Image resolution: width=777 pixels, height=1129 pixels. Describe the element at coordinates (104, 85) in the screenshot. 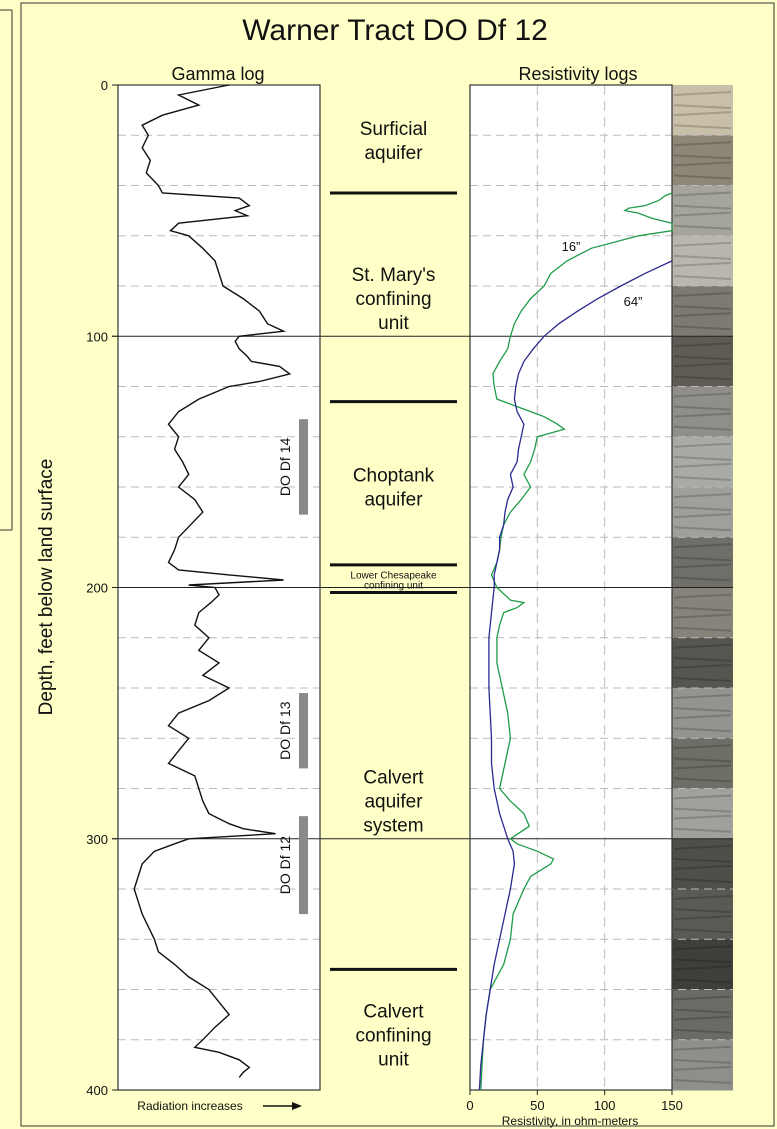

I see `depth-tick-label: 0` at that location.